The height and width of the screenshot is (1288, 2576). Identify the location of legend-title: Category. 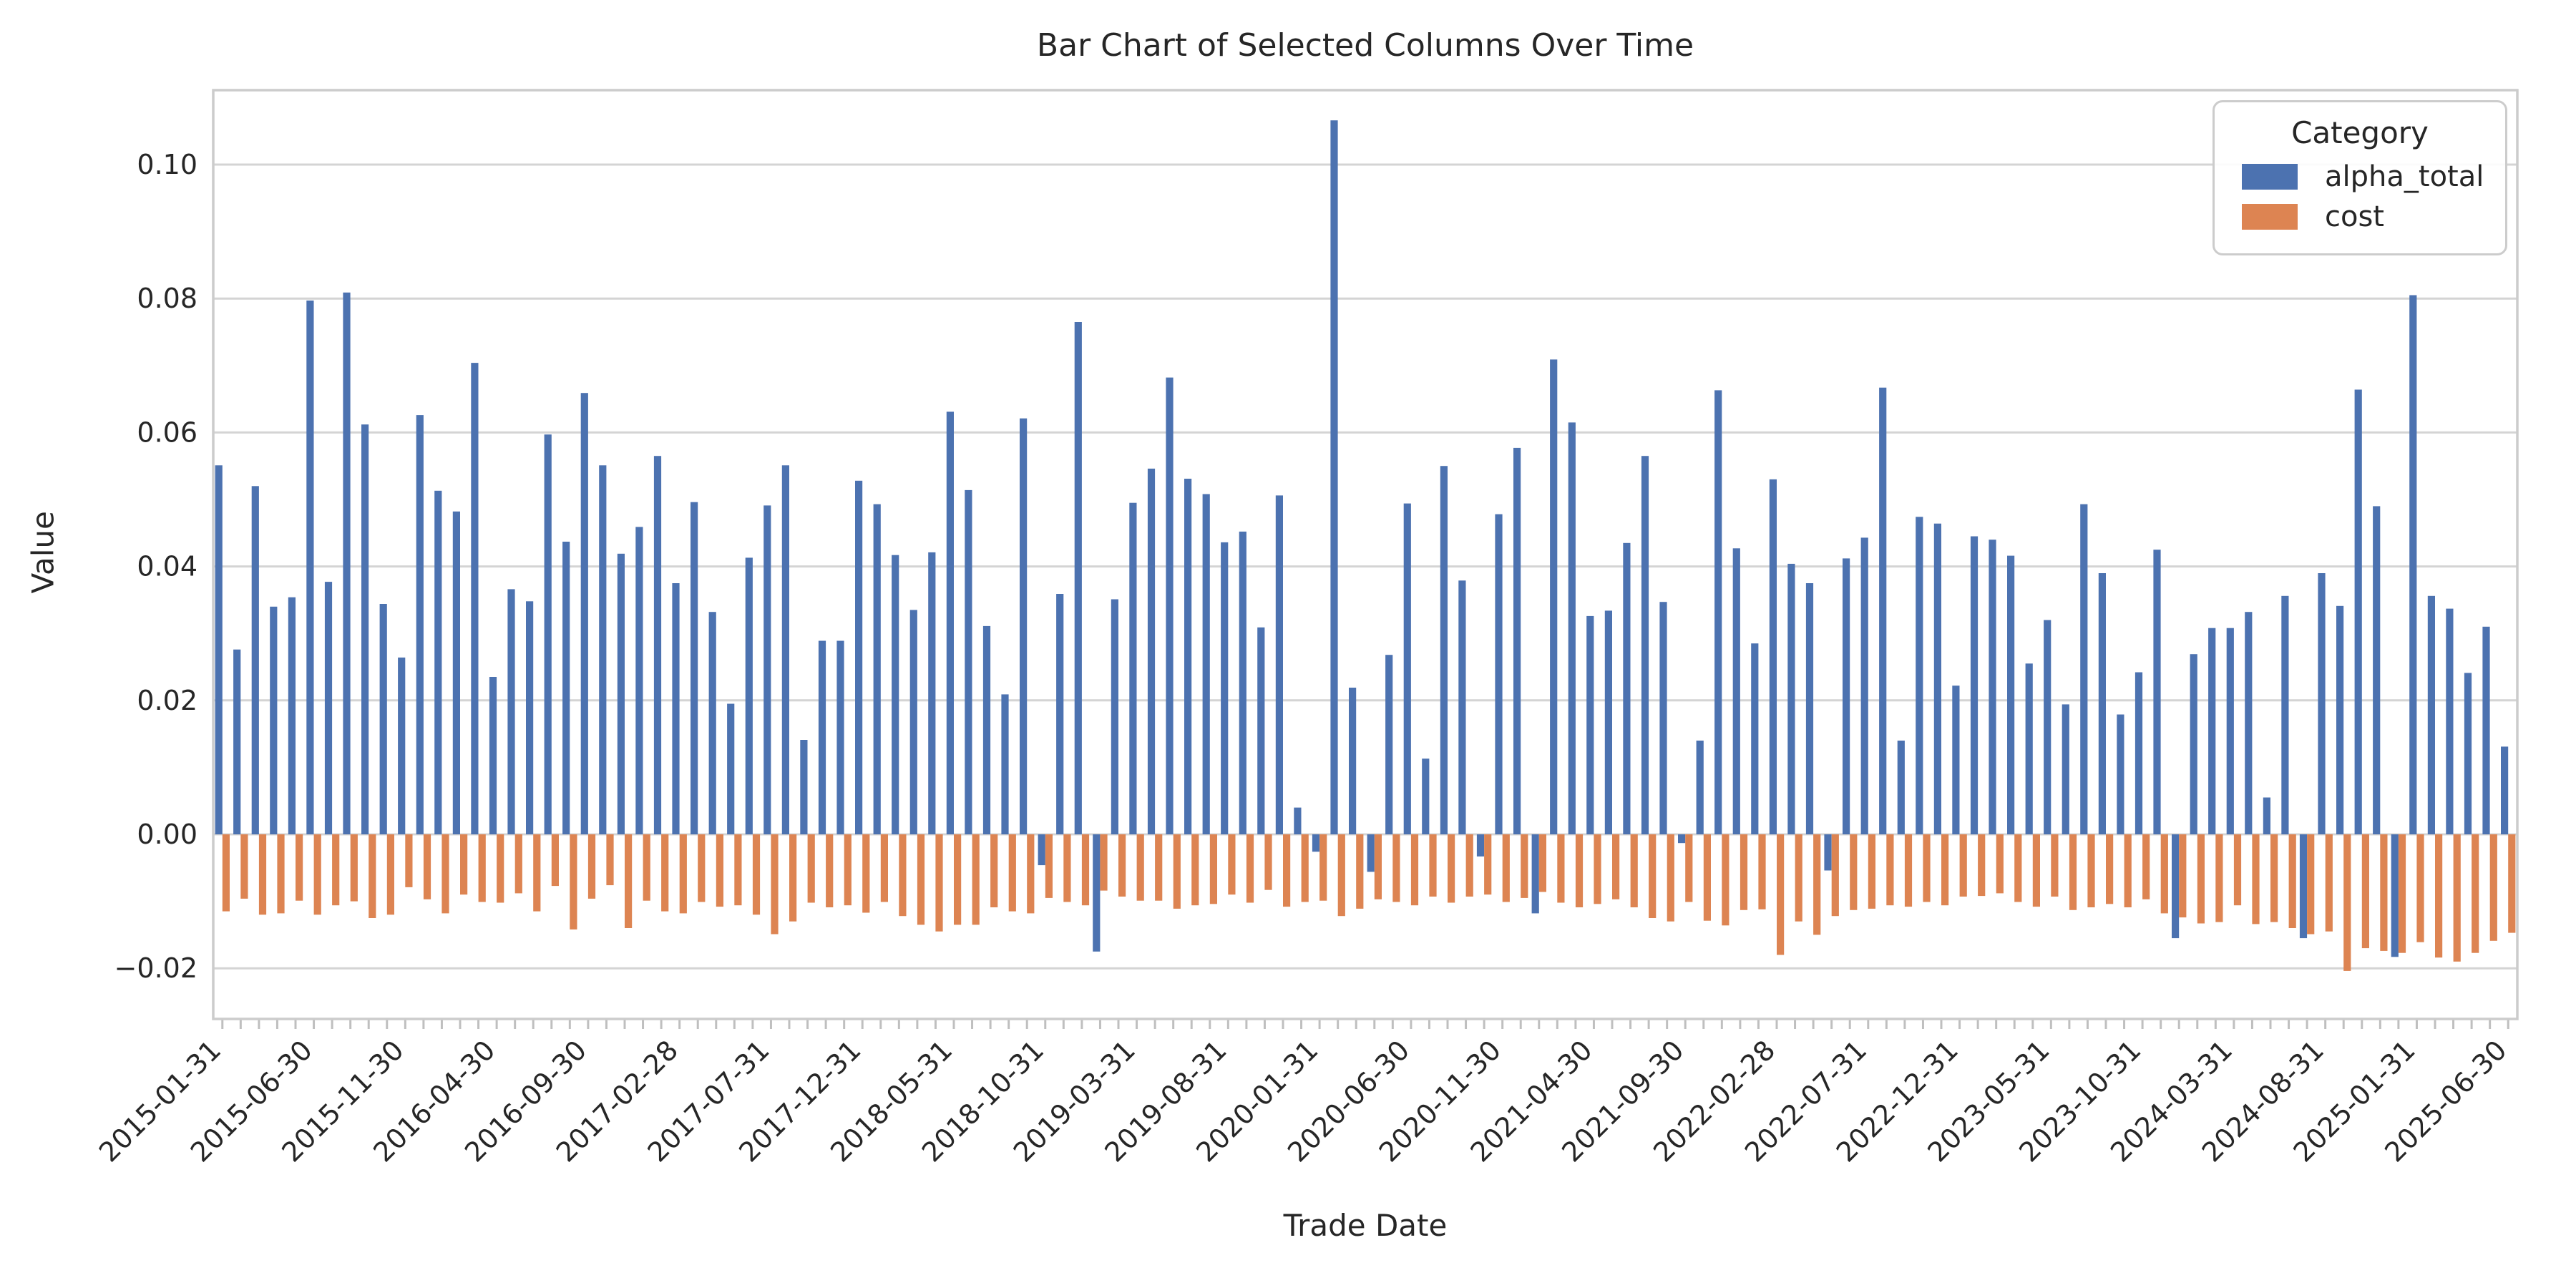
(2360, 132).